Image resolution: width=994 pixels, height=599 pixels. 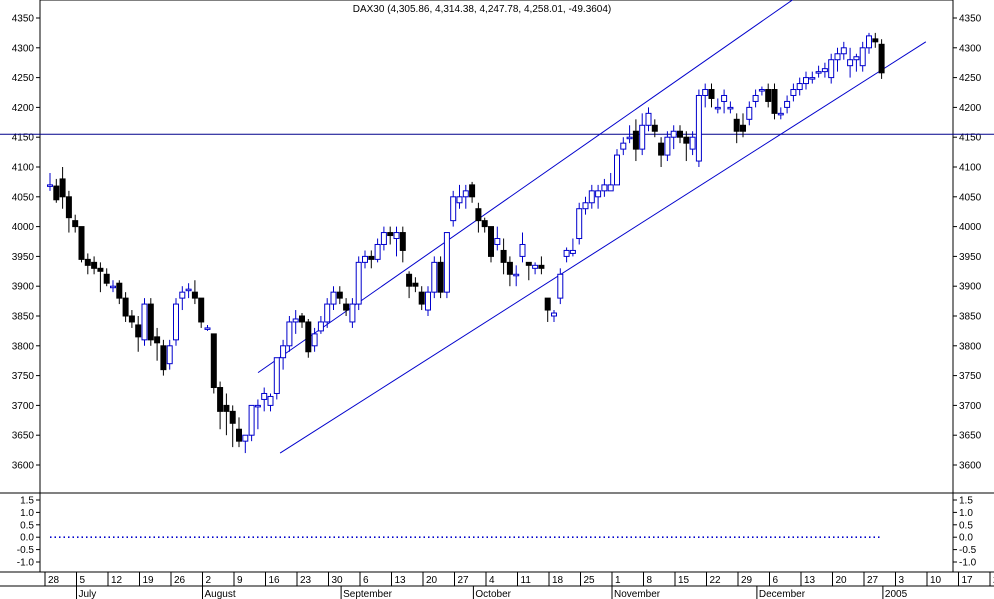 I want to click on date-tick-label: 30, so click(x=338, y=580).